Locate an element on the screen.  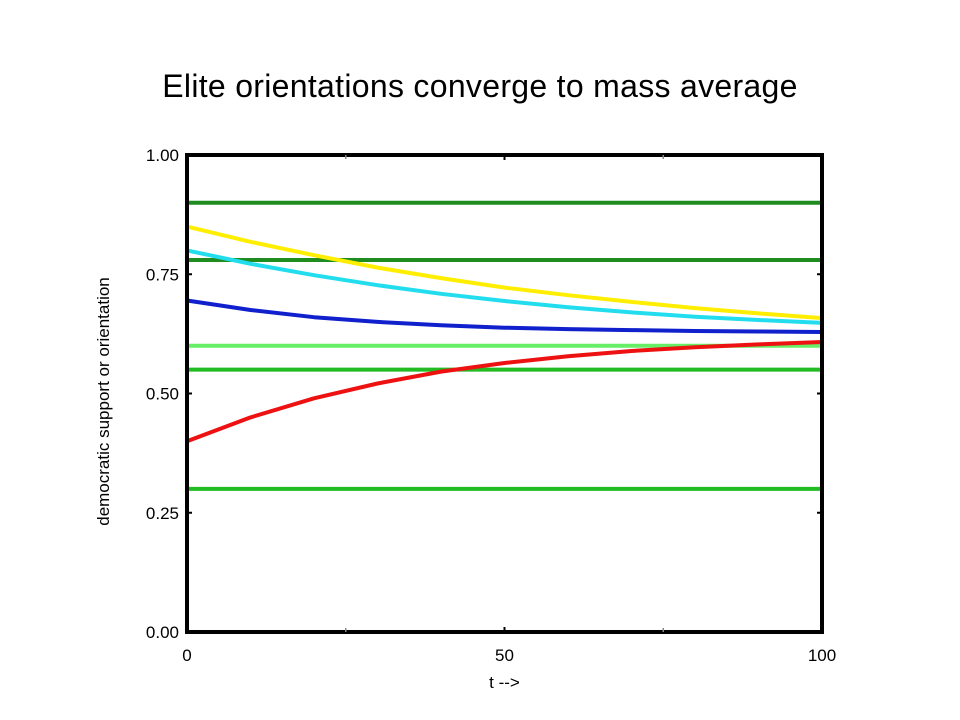
y-tick-label: 0.00 is located at coordinates (162, 632).